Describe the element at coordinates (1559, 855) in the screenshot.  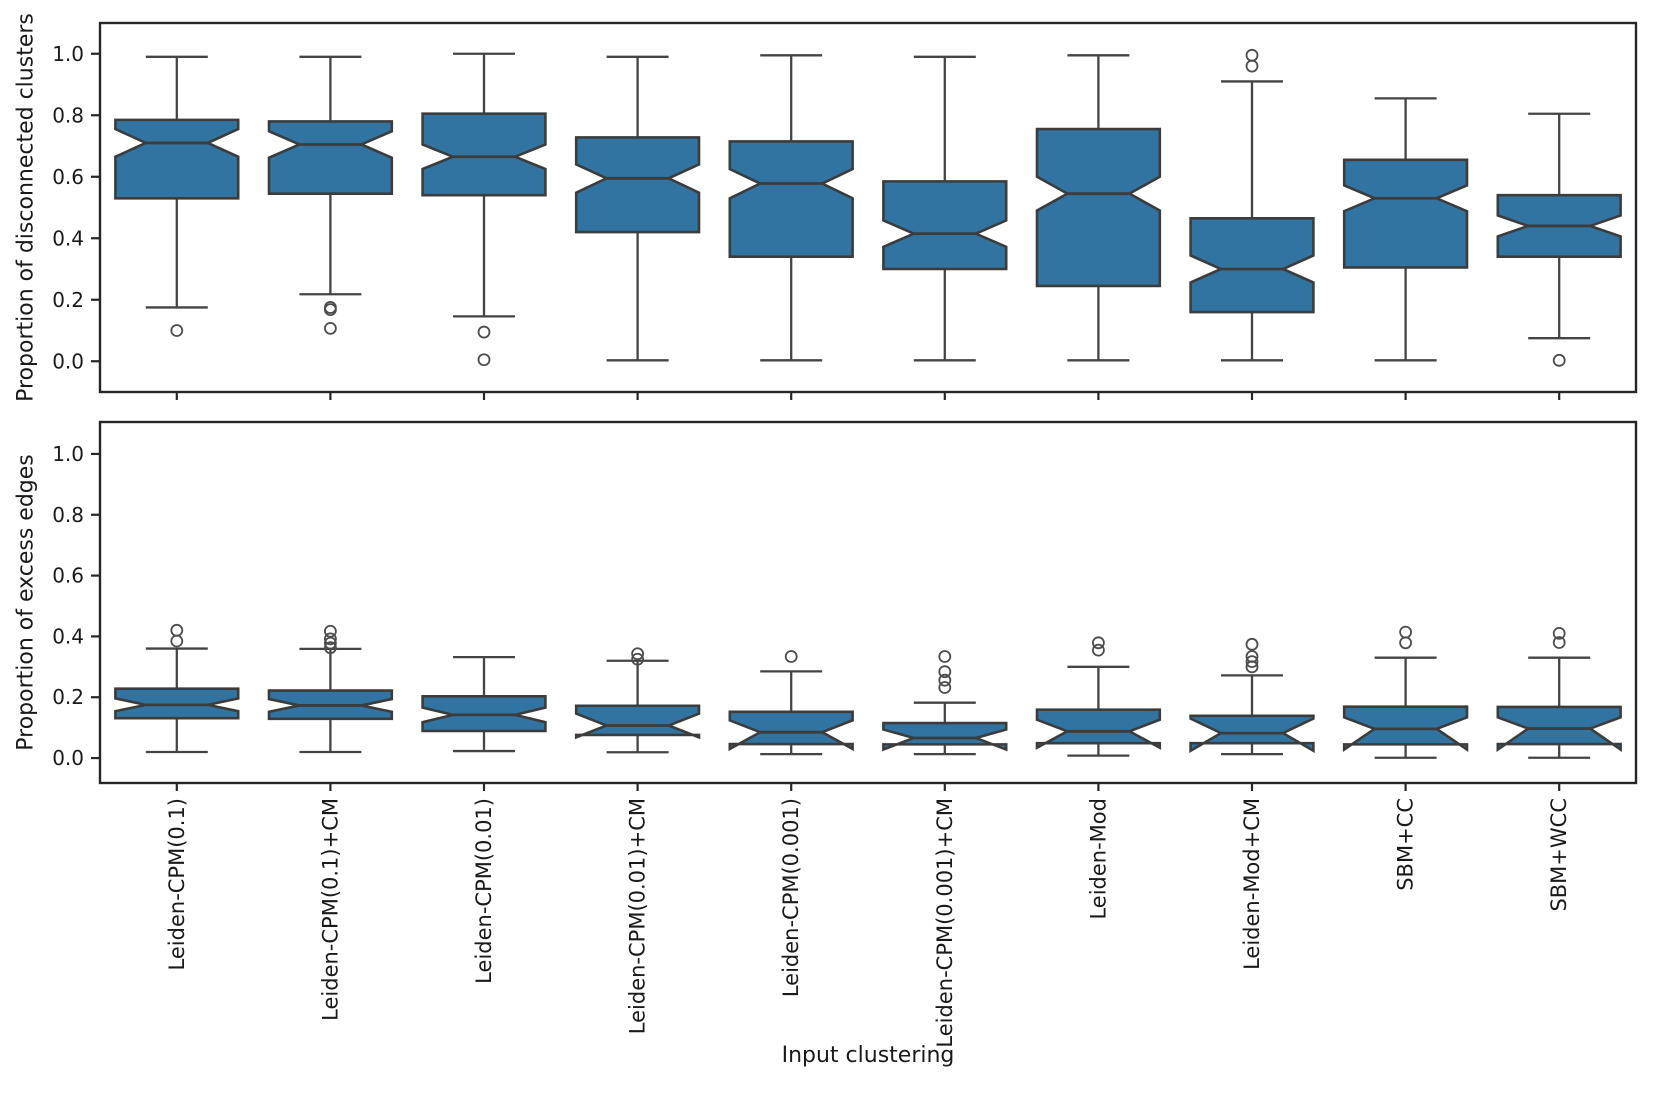
I see `x-tick-label: SBM+WCC` at that location.